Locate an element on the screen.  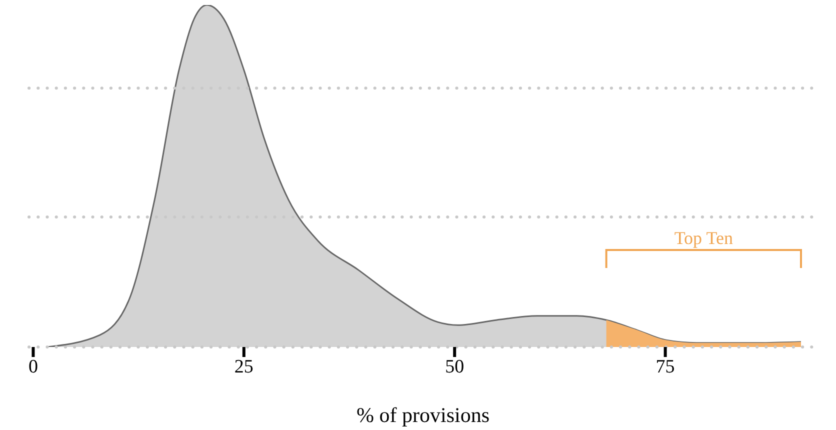
x-tick-label: 0 is located at coordinates (33, 367).